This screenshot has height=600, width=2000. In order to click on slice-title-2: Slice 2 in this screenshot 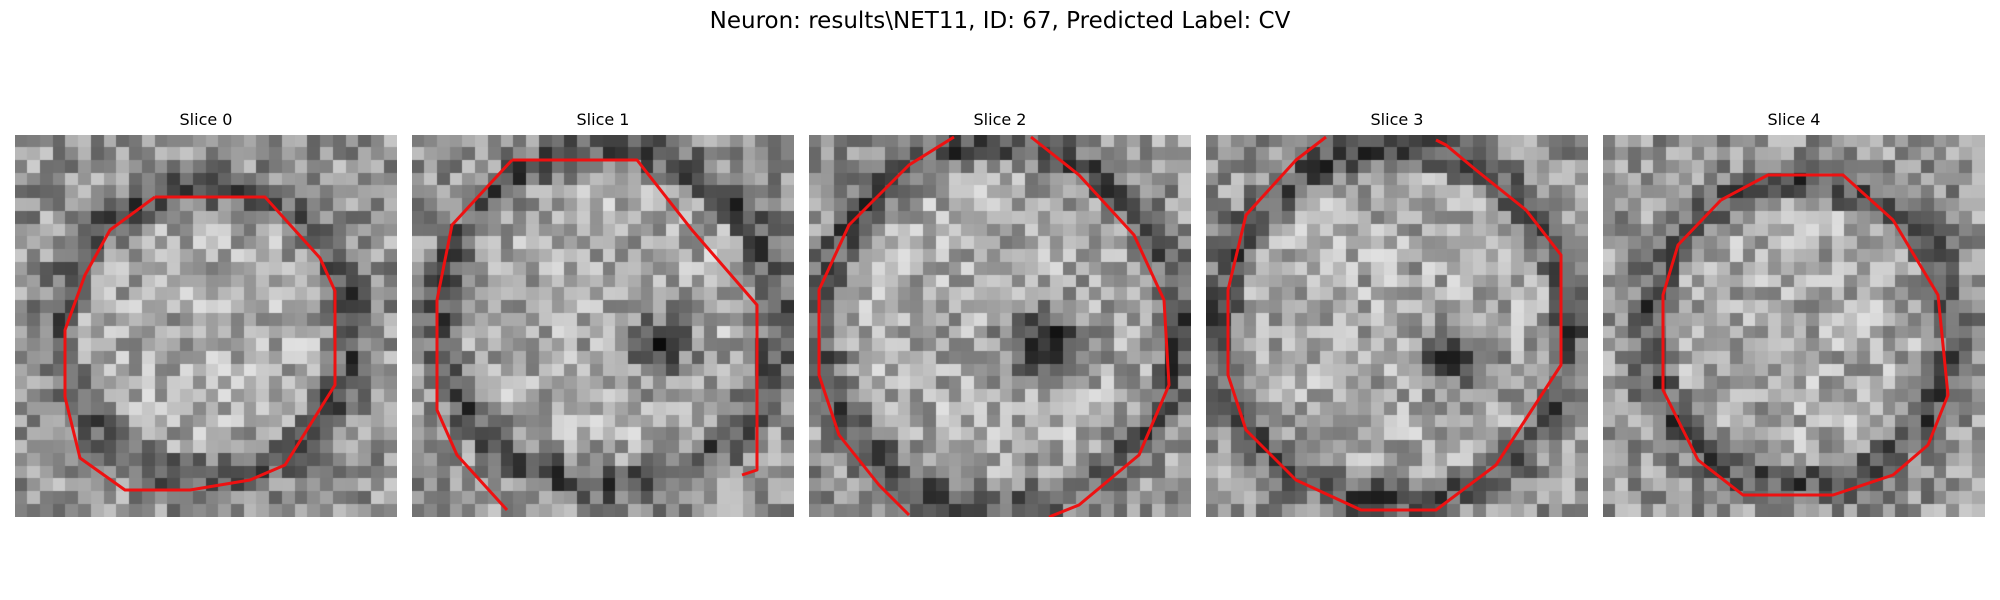, I will do `click(1000, 119)`.